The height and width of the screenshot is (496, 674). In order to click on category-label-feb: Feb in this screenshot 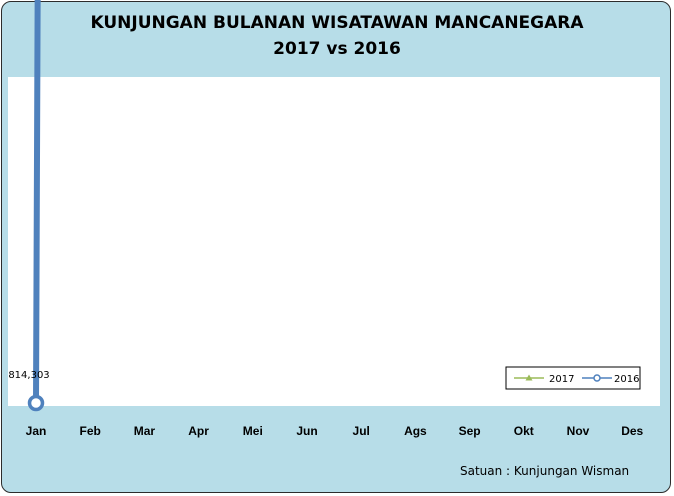, I will do `click(90, 431)`.